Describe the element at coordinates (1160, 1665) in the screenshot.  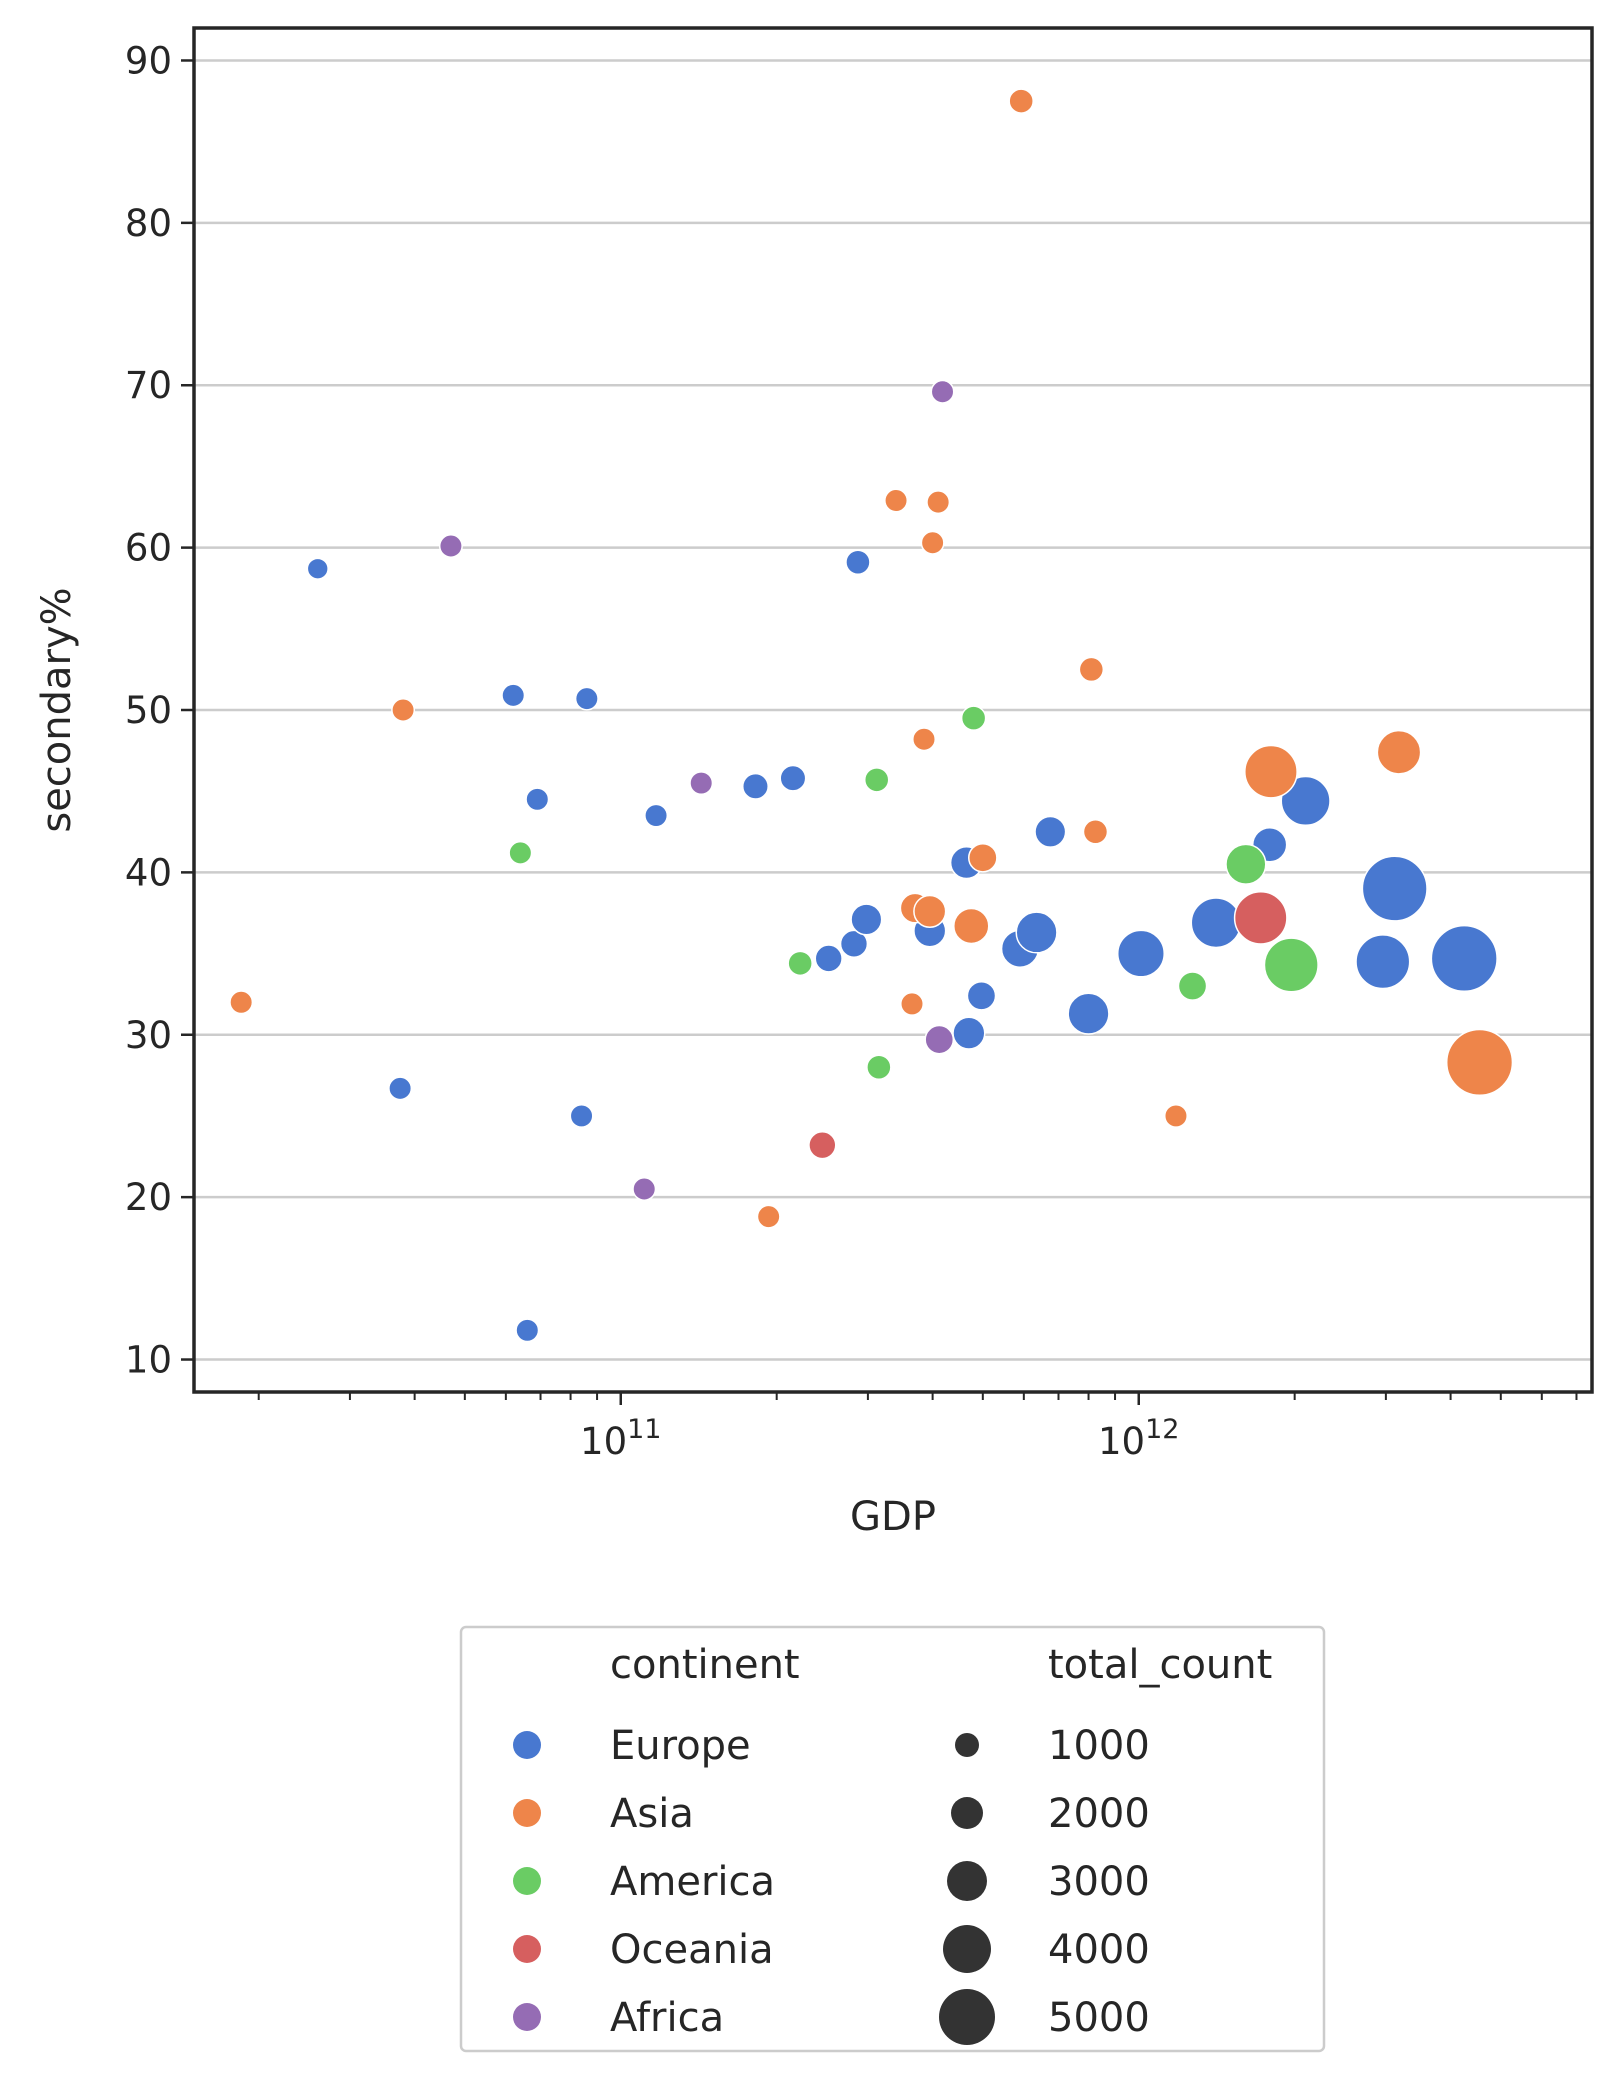
I see `legend-size-title: total_count` at that location.